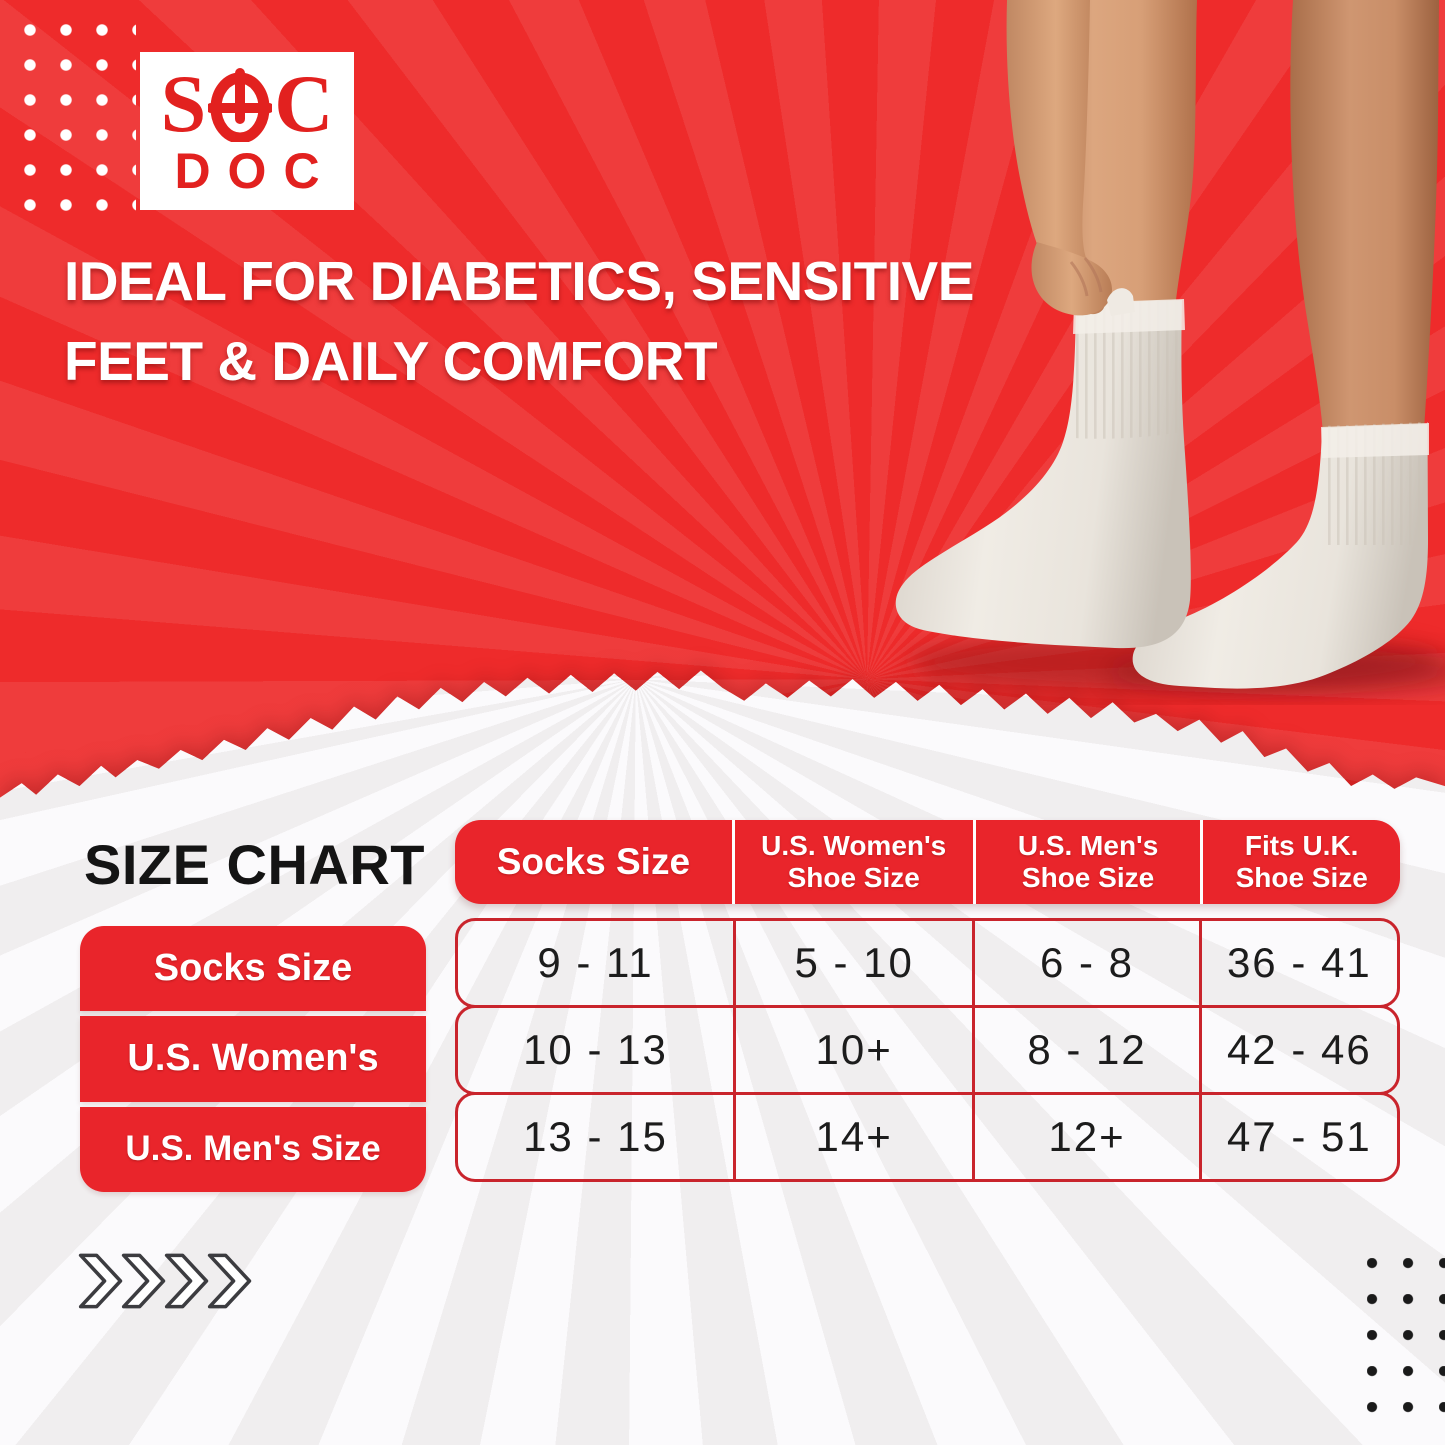 Image resolution: width=1445 pixels, height=1445 pixels. I want to click on dots-pattern-bottom-right, so click(1406, 1347).